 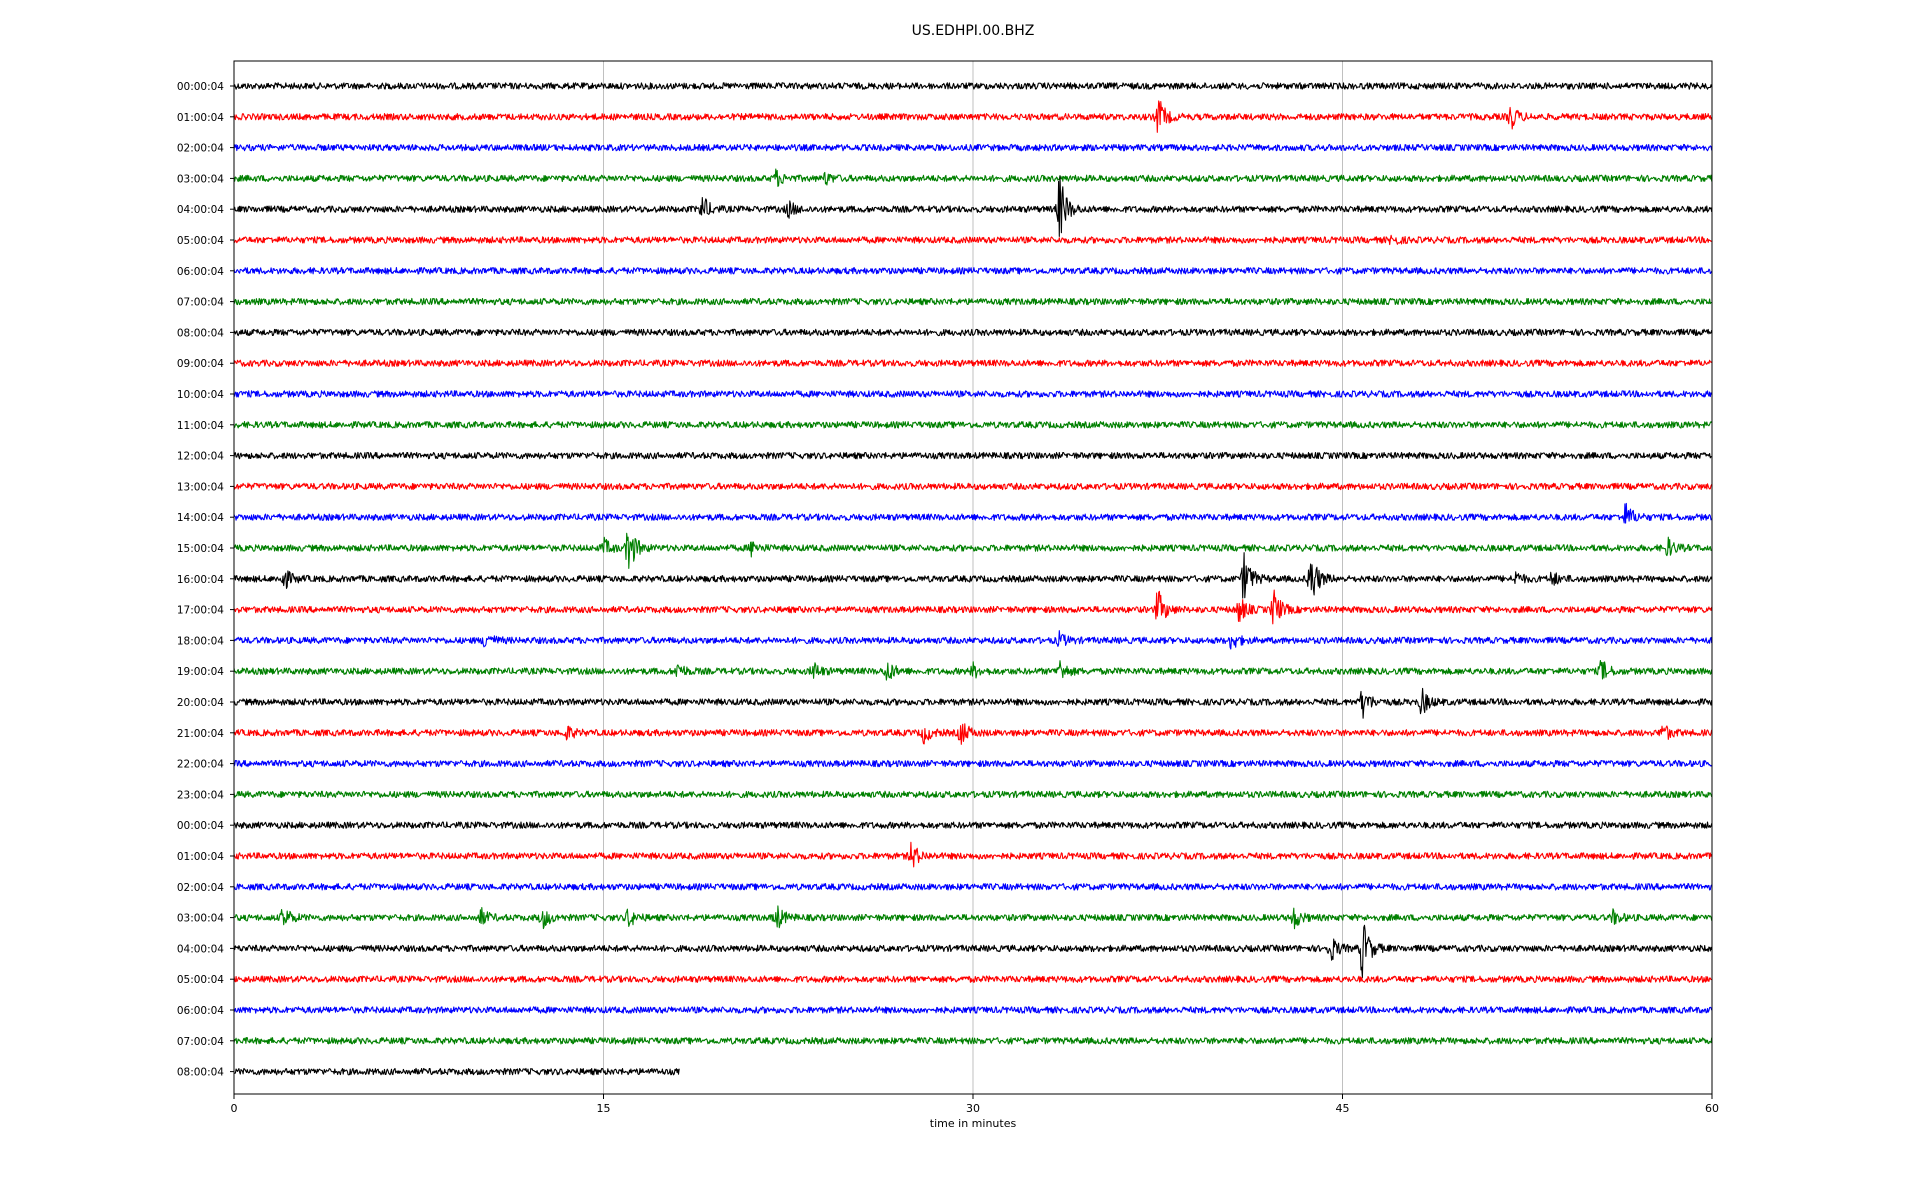 What do you see at coordinates (604, 1108) in the screenshot?
I see `x-tick-label-15: 15` at bounding box center [604, 1108].